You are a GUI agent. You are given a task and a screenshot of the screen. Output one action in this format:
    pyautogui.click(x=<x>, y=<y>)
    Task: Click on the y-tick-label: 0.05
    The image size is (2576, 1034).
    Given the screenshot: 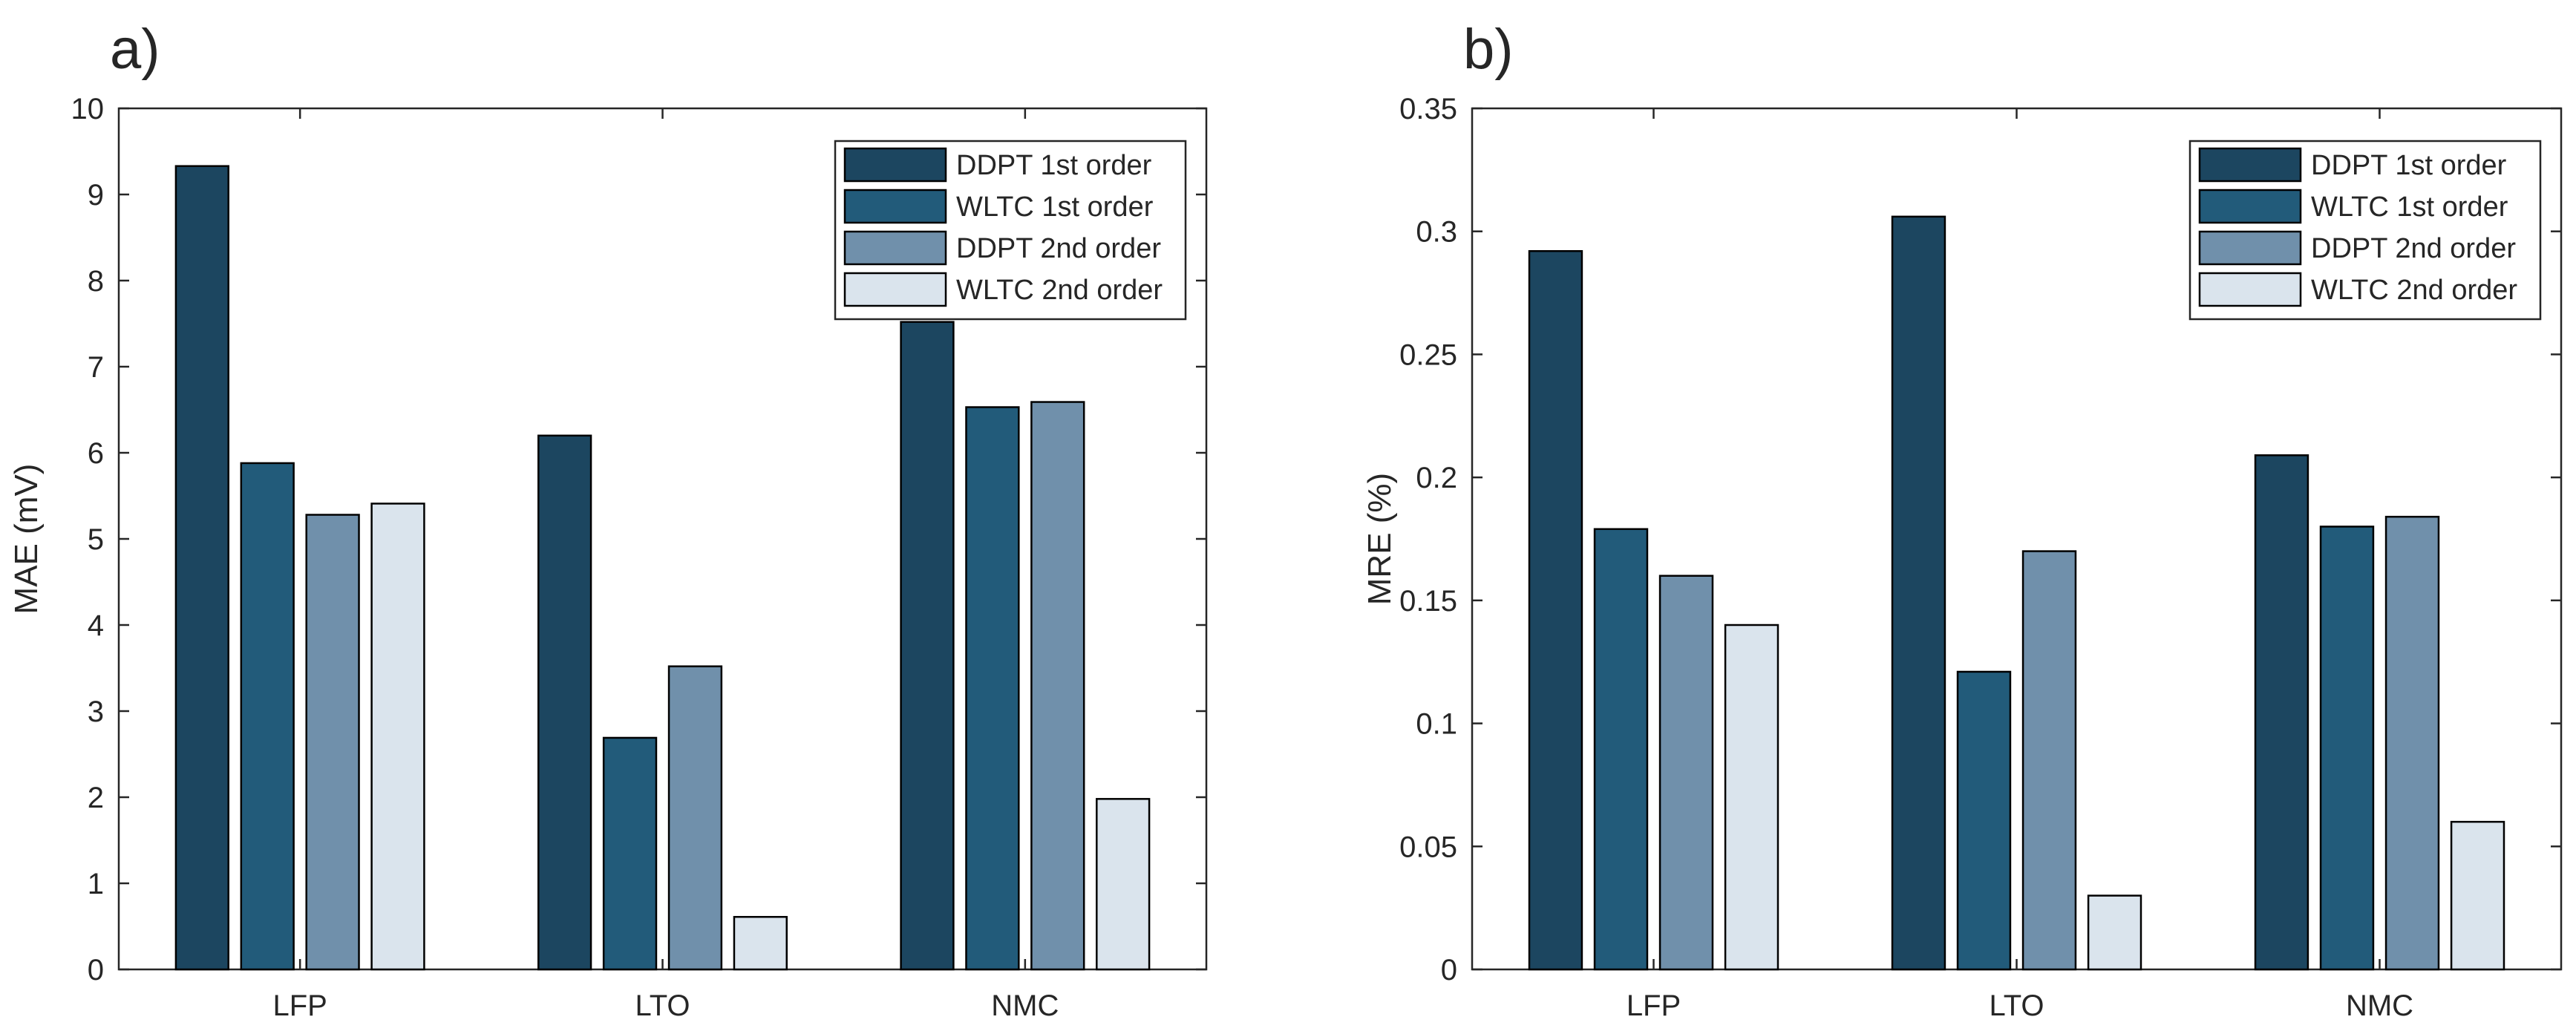 What is the action you would take?
    pyautogui.click(x=1428, y=847)
    